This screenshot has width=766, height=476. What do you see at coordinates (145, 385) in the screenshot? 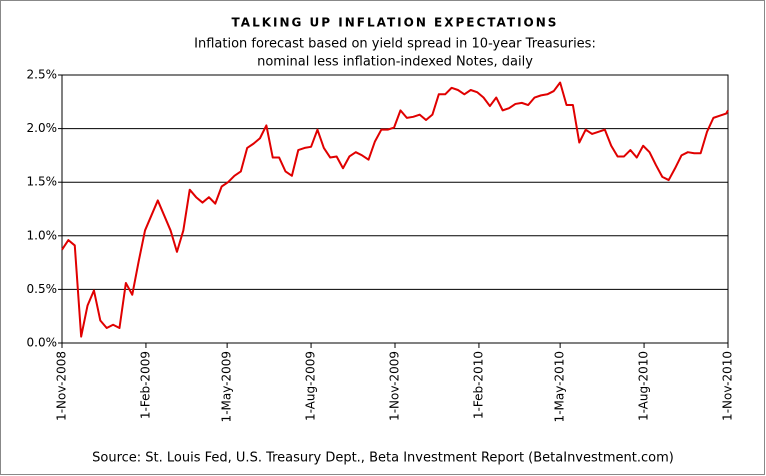
I see `x-tick-label: 1-Feb-2009` at bounding box center [145, 385].